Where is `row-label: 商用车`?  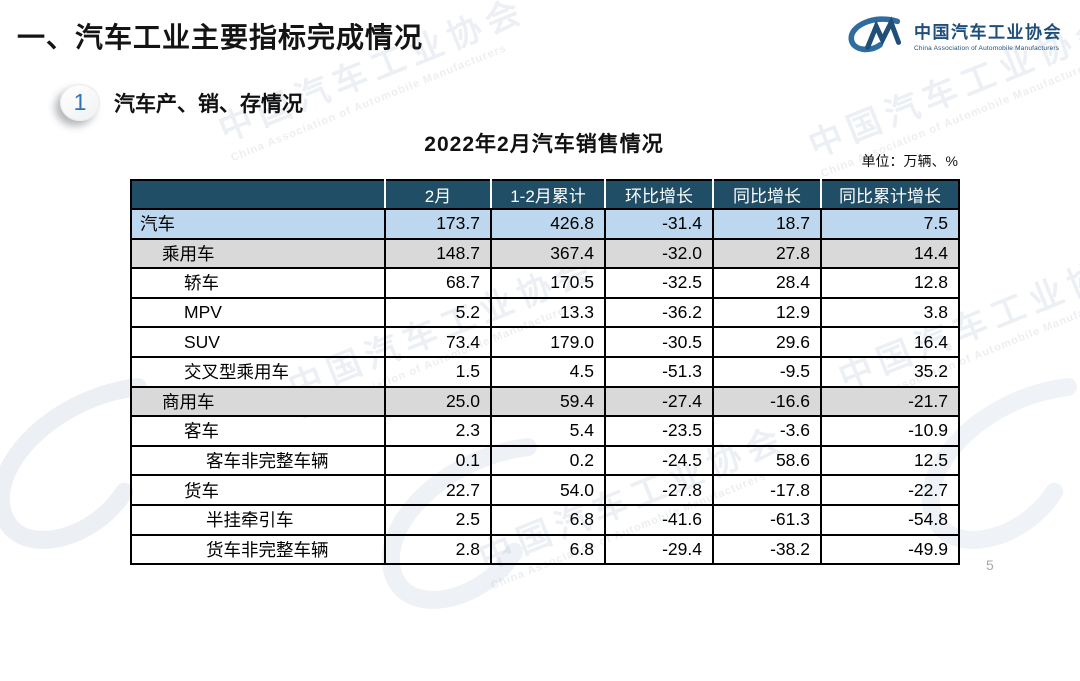 row-label: 商用车 is located at coordinates (258, 401).